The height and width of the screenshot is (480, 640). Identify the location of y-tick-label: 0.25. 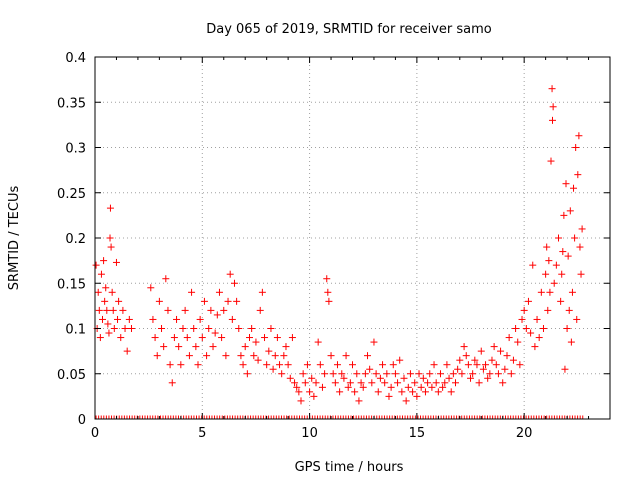
(71, 194).